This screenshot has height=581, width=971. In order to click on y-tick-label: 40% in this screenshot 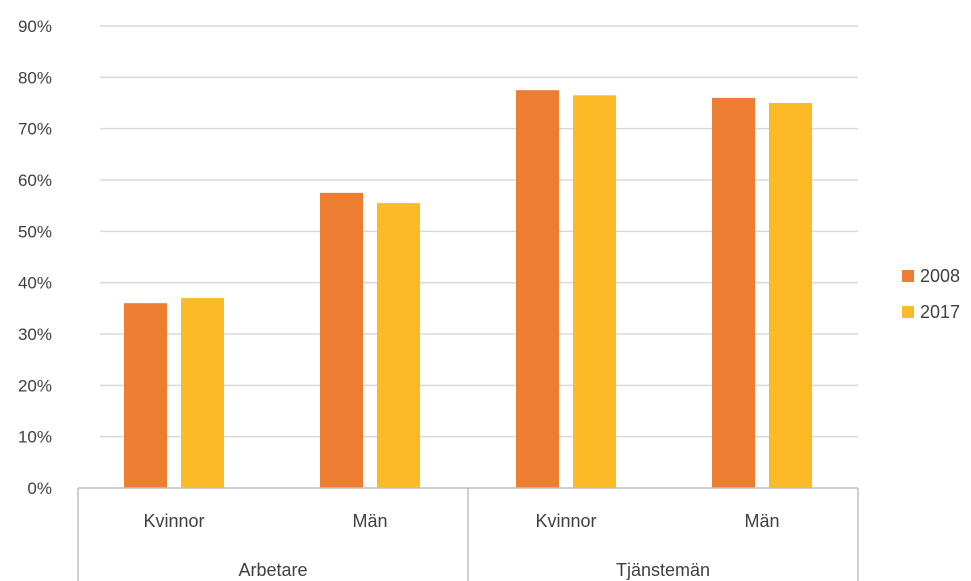, I will do `click(35, 283)`.